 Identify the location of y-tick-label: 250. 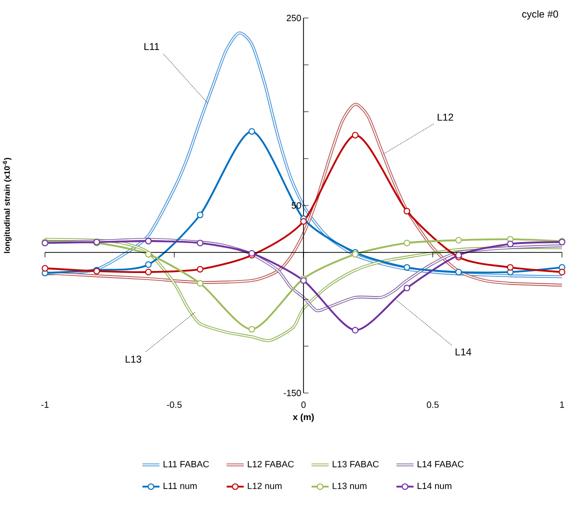
(293, 18).